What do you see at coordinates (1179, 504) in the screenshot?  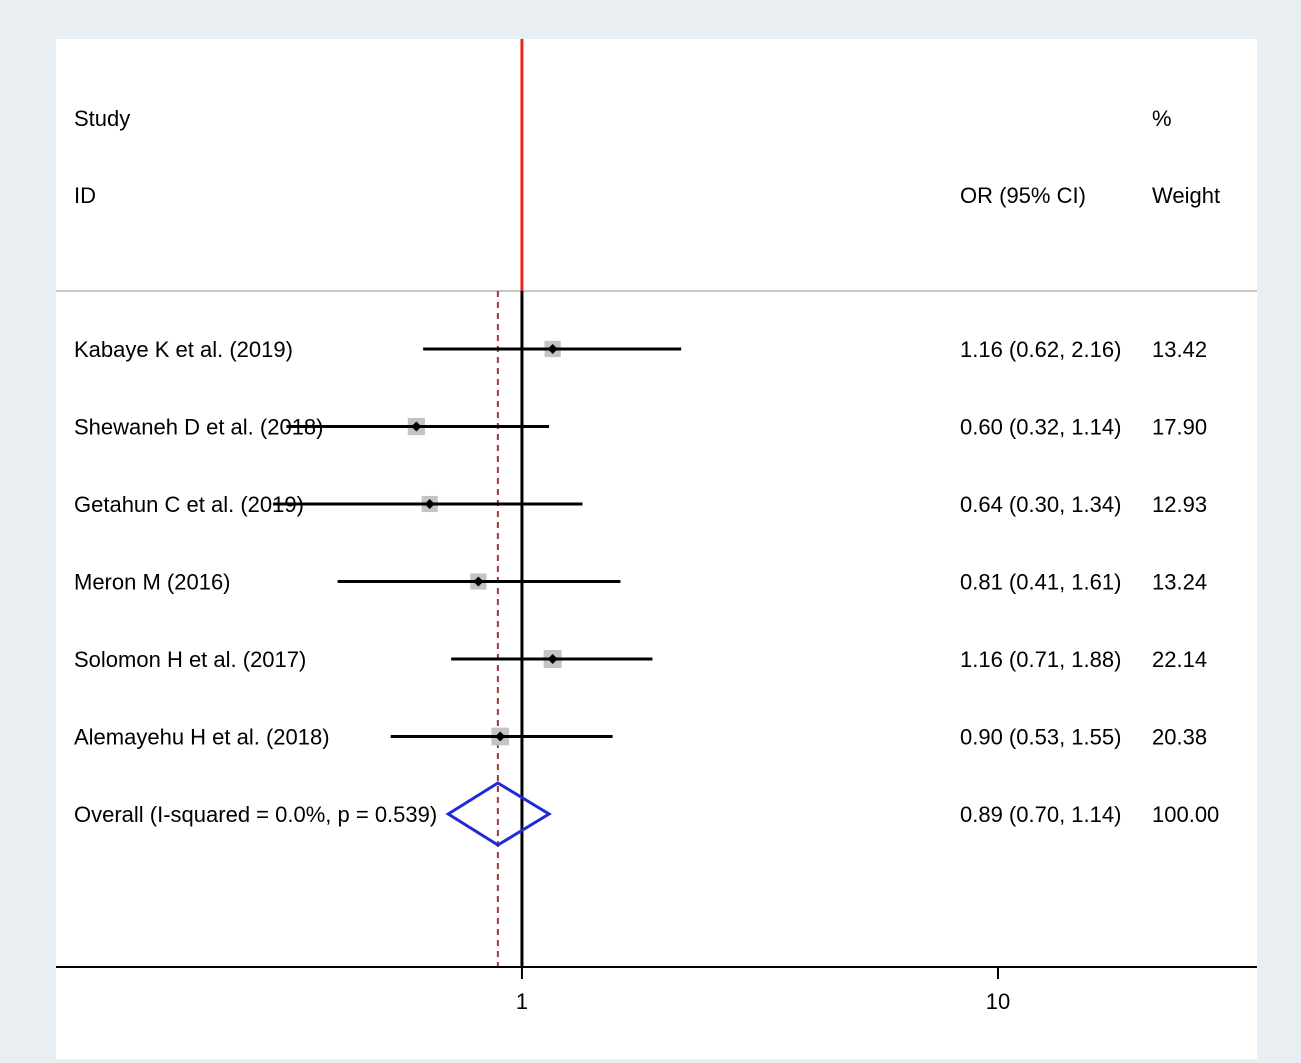 I see `weight-value: 12.93` at bounding box center [1179, 504].